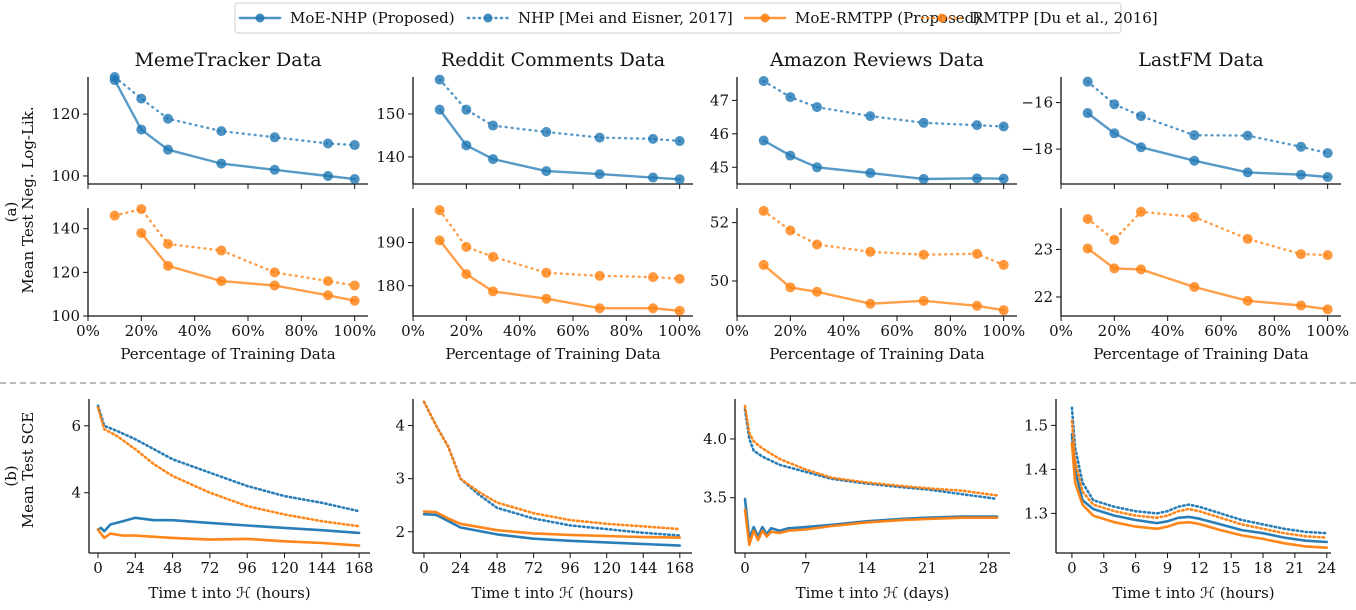  I want to click on x-tick-label: 40%, so click(519, 331).